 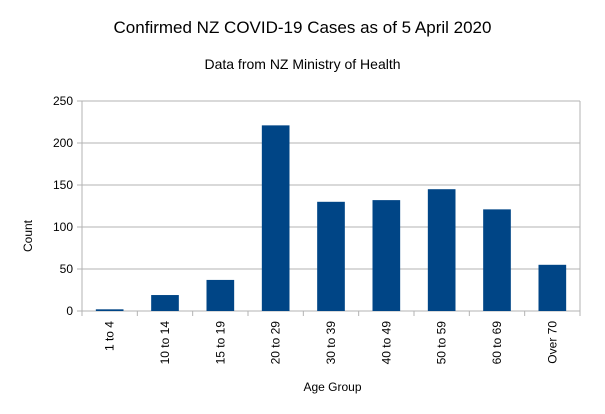 I want to click on y-tick-label: 50, so click(x=67, y=269).